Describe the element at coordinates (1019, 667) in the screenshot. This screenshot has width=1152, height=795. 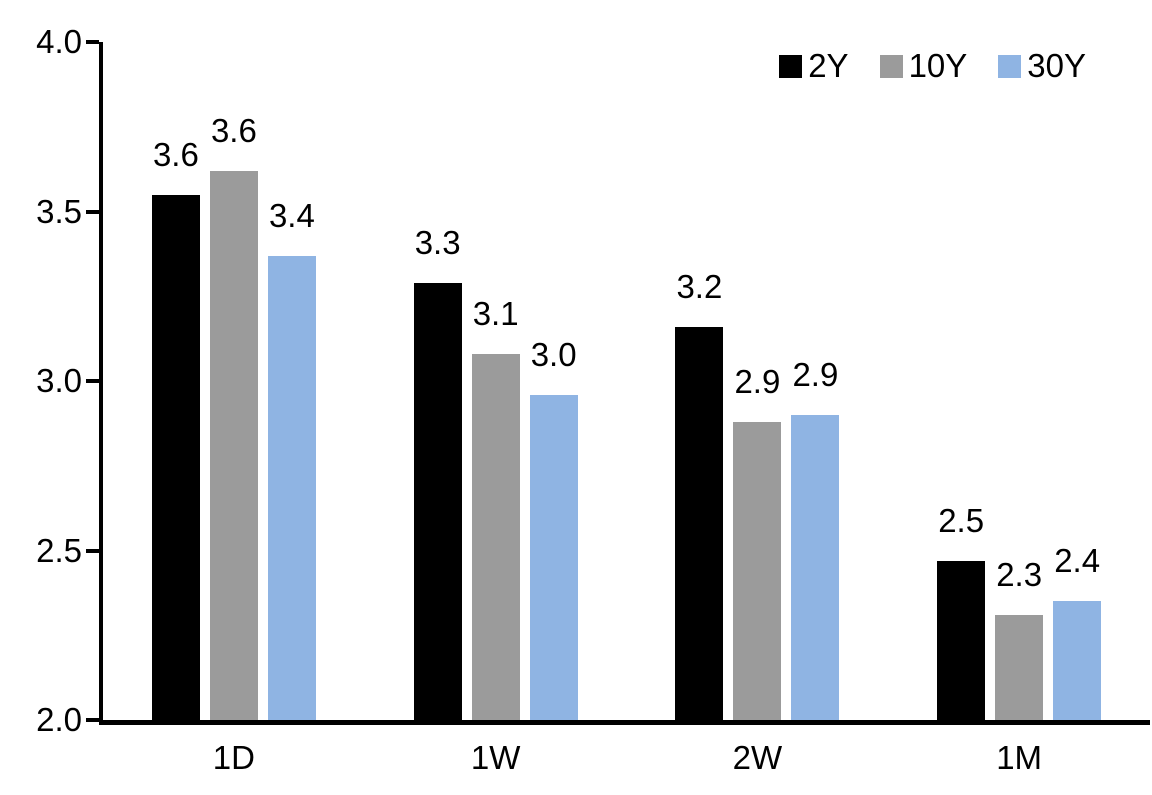
I see `bar-10y-1m` at that location.